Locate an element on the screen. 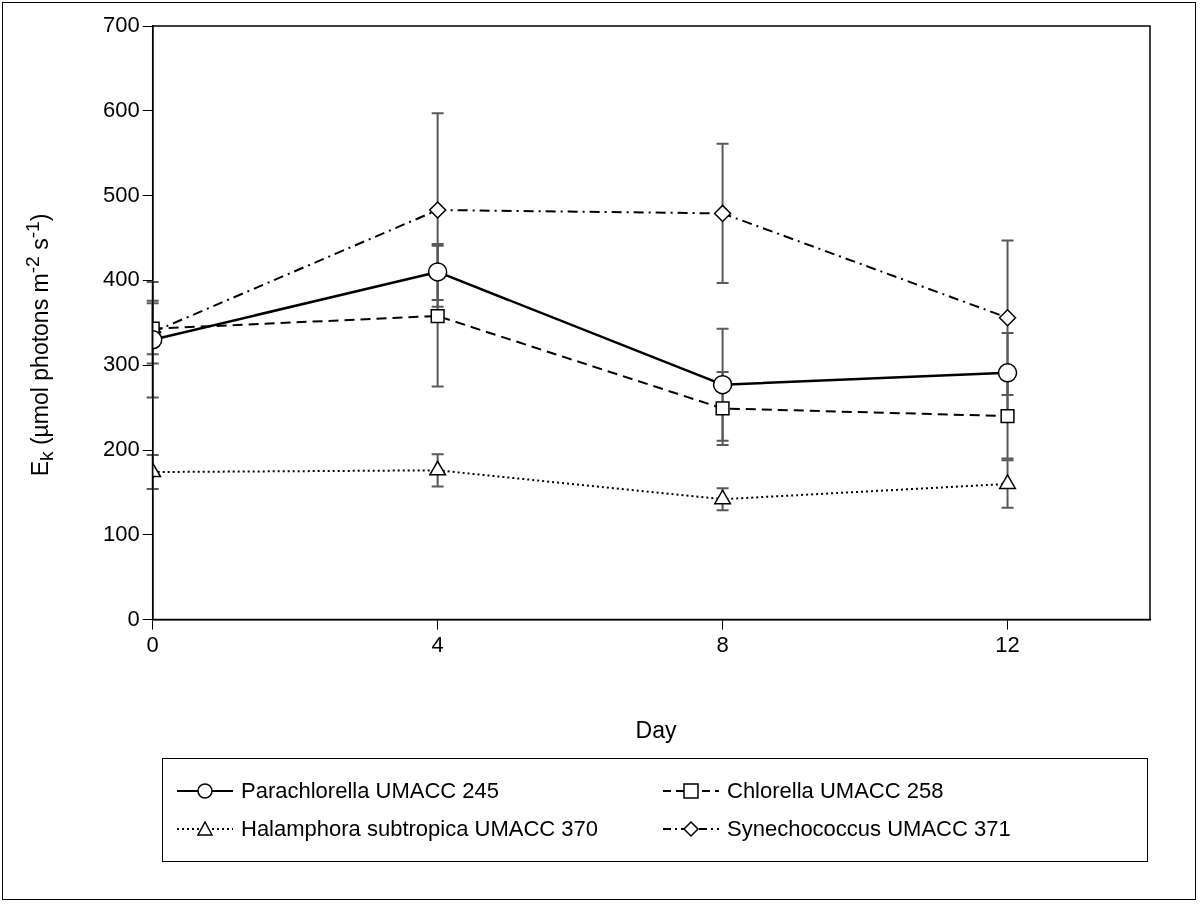 The image size is (1200, 904). x-tick-label: 12 is located at coordinates (1007, 644).